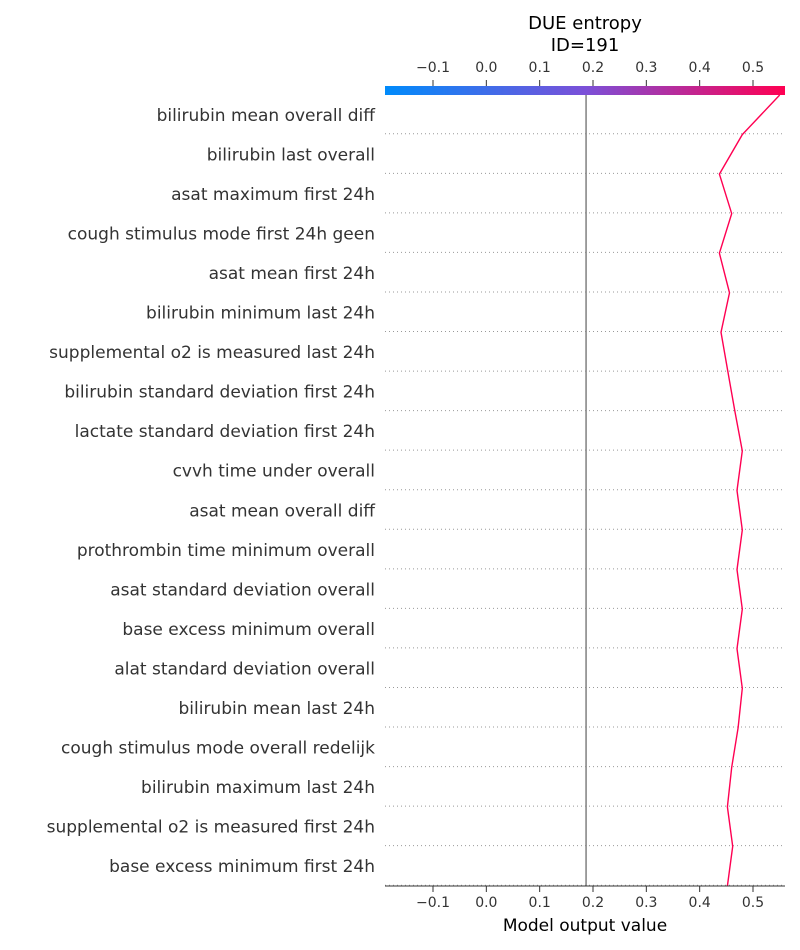 The height and width of the screenshot is (950, 800). I want to click on feature-label: asat mean overall diff, so click(282, 511).